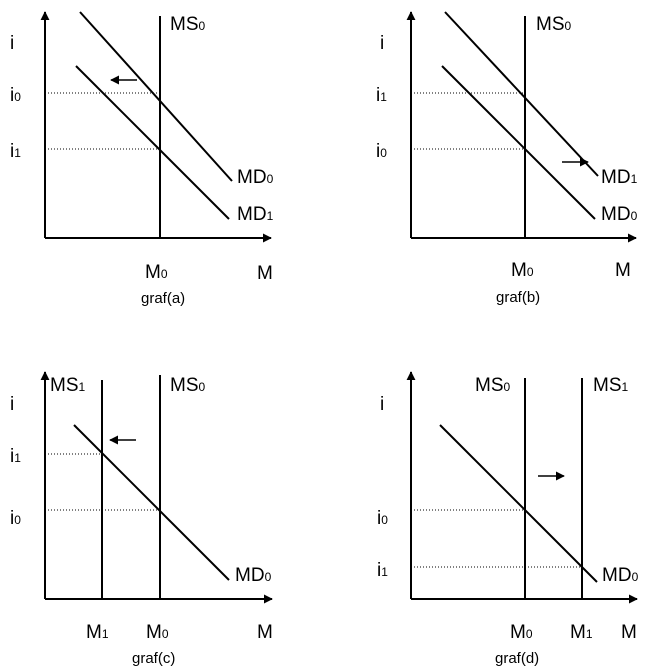 The image size is (649, 670). What do you see at coordinates (153, 658) in the screenshot?
I see `panel-caption: graf(c)` at bounding box center [153, 658].